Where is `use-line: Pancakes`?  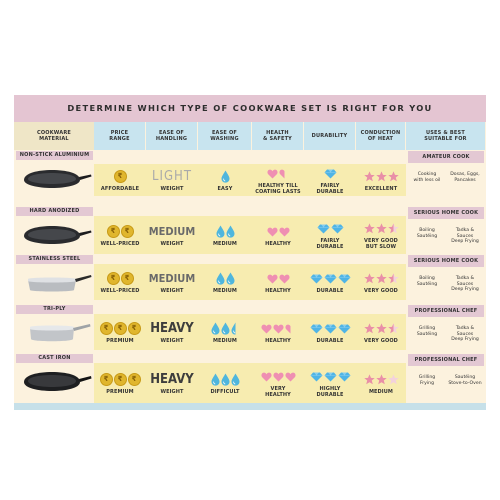
use-line: Pancakes is located at coordinates (465, 180).